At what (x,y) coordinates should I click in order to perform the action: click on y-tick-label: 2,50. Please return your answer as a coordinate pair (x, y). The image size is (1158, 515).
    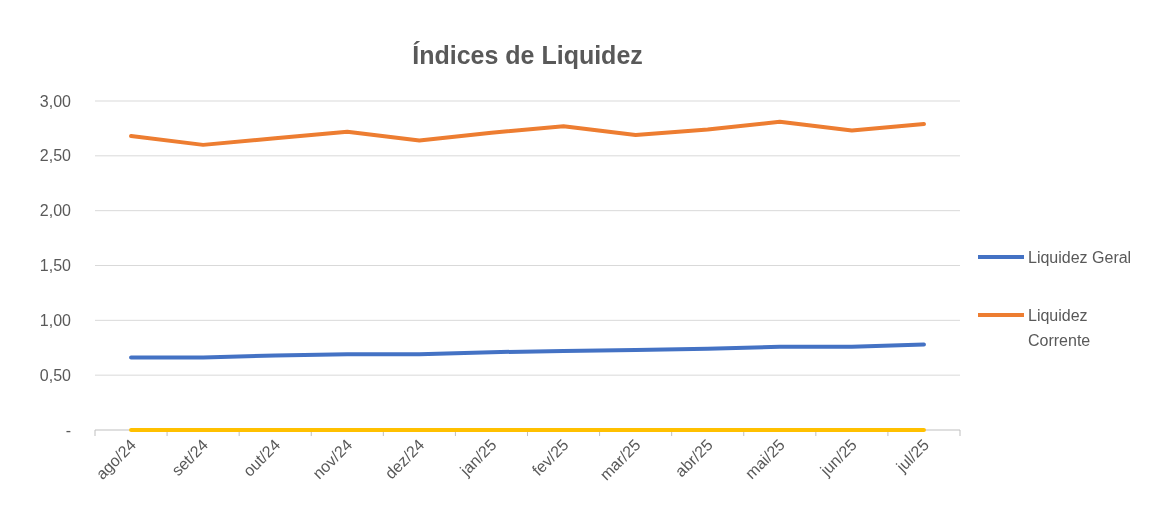
    Looking at the image, I should click on (55, 156).